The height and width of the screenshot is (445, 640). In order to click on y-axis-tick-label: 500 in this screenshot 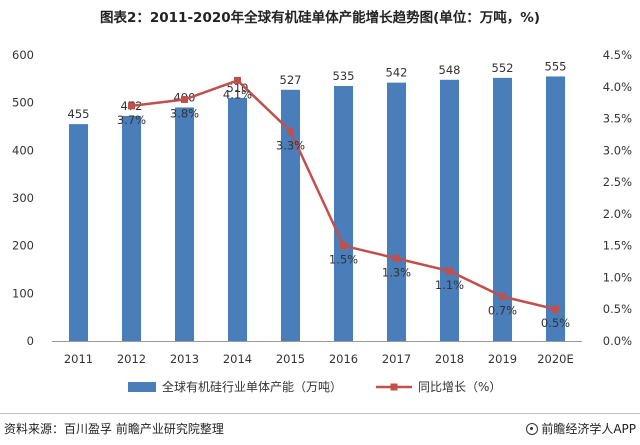, I will do `click(23, 103)`.